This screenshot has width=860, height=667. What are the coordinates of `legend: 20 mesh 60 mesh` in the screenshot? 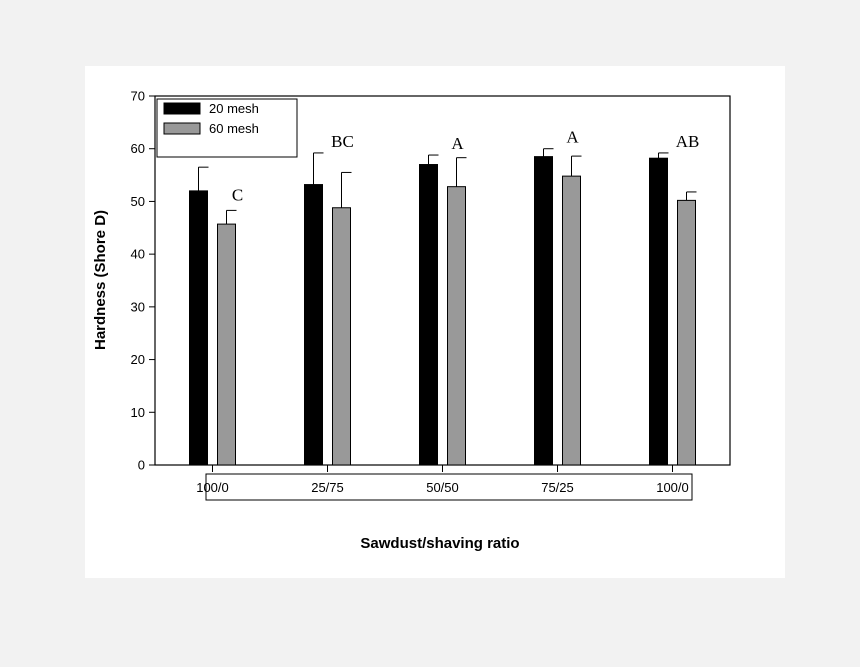 It's located at (227, 128).